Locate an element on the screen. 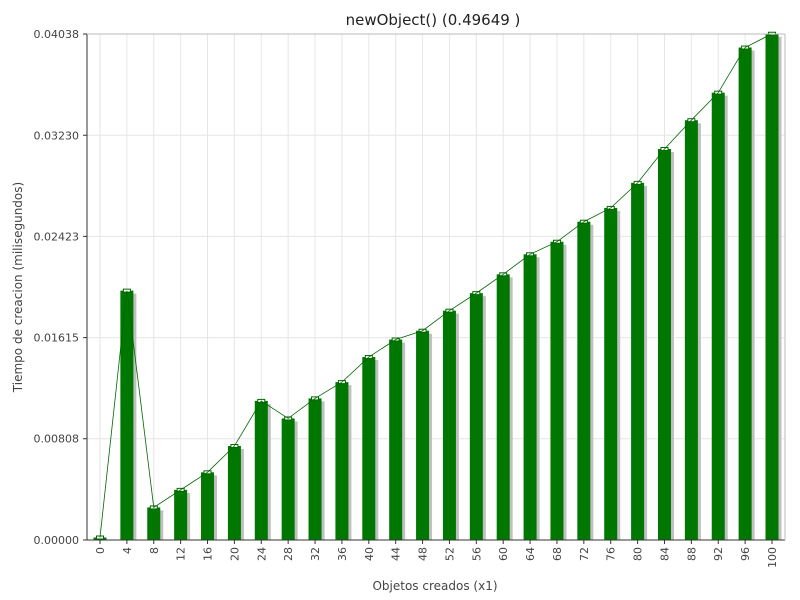  y-tick-label: 0.00000 is located at coordinates (57, 540).